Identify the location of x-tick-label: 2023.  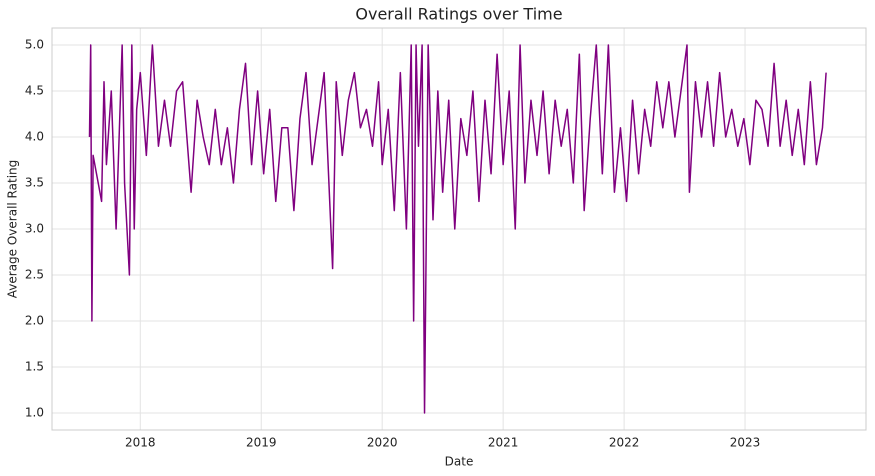
(745, 443).